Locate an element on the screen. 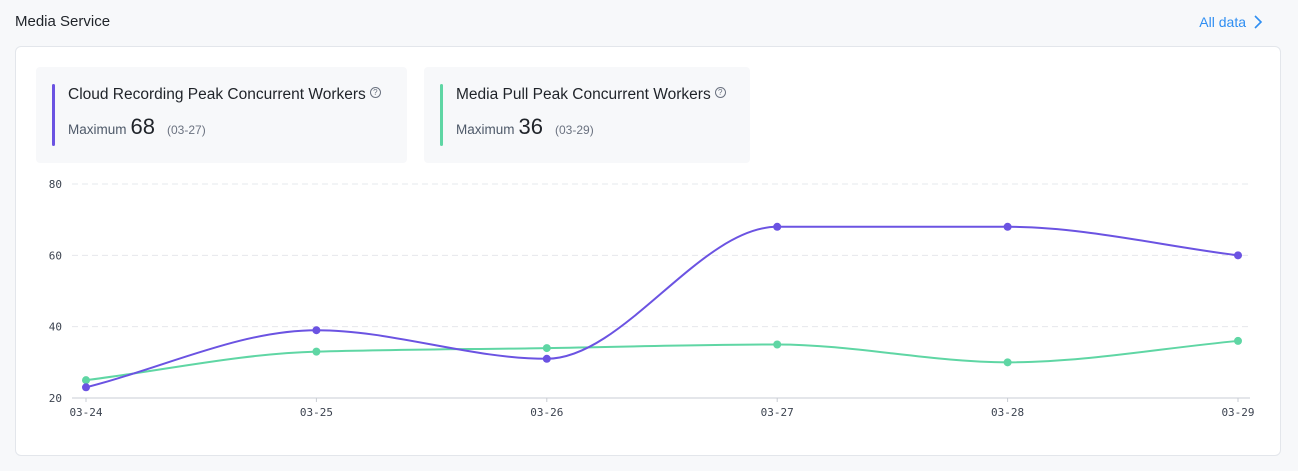  x-tick-label: 03-29 is located at coordinates (1237, 412).